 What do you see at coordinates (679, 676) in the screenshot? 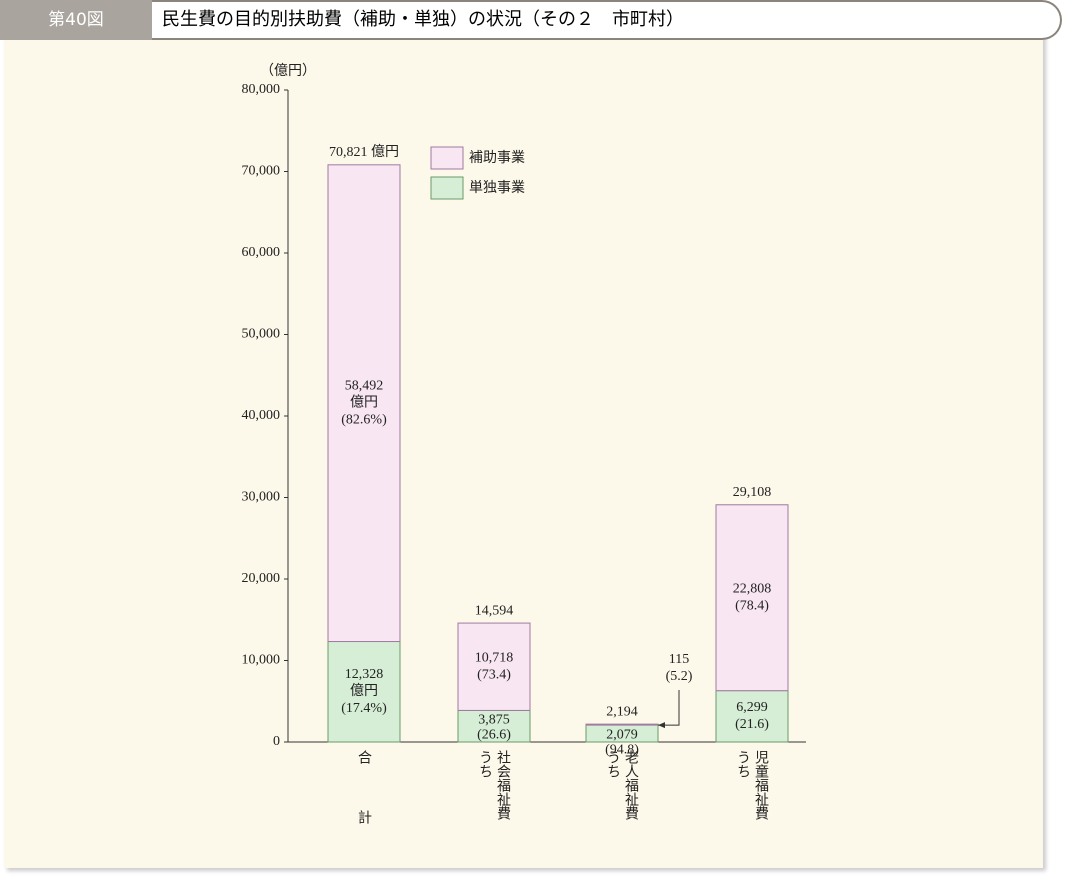
I see `data-label: (5.2)` at bounding box center [679, 676].